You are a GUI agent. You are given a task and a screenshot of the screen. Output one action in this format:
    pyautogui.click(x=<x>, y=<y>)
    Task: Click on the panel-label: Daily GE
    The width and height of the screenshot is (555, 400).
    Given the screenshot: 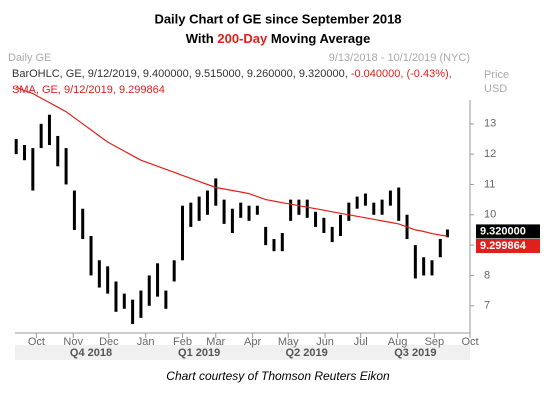 What is the action you would take?
    pyautogui.click(x=29, y=58)
    